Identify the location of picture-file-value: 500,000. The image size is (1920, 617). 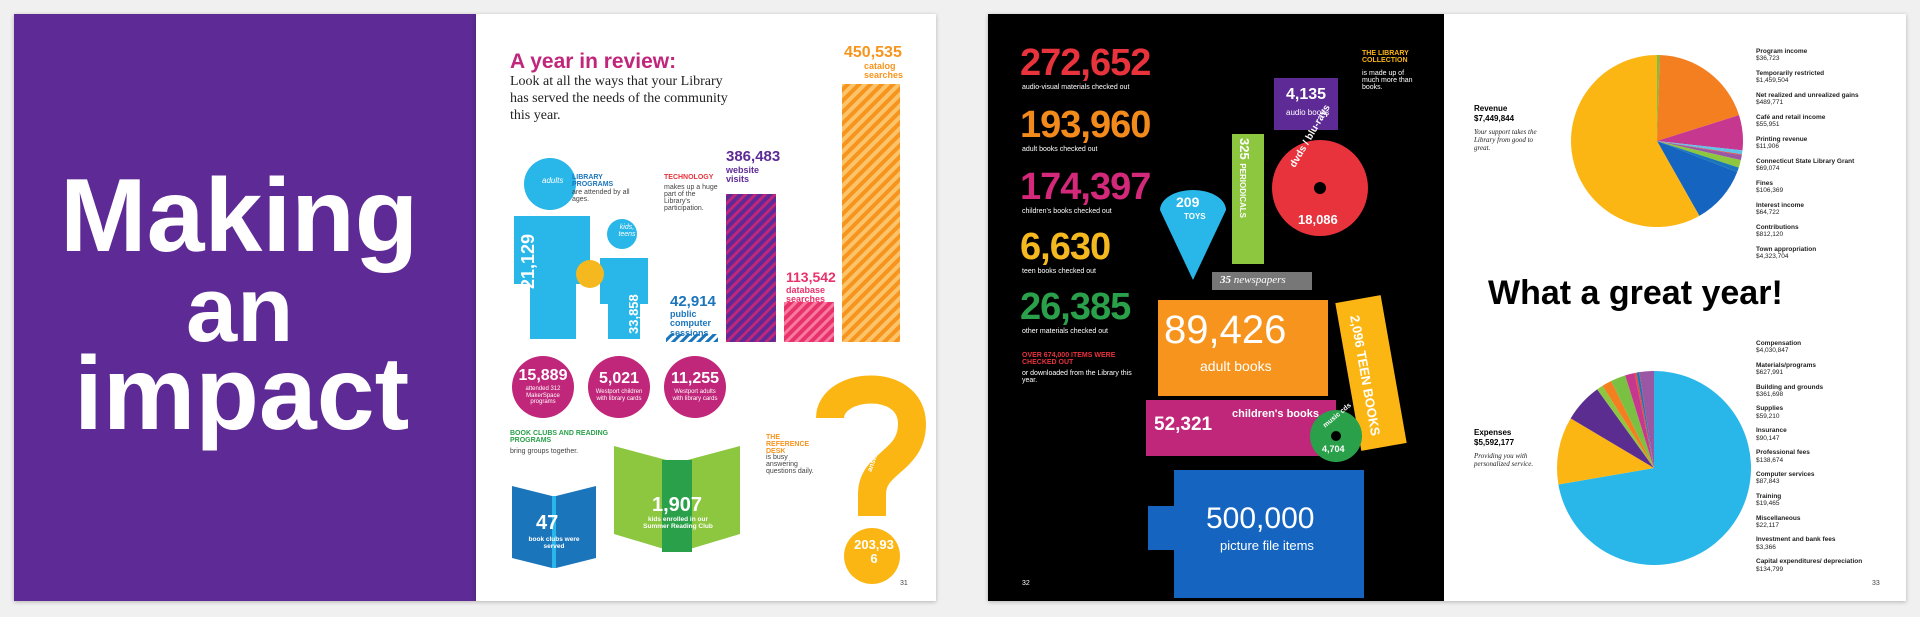
(1260, 518).